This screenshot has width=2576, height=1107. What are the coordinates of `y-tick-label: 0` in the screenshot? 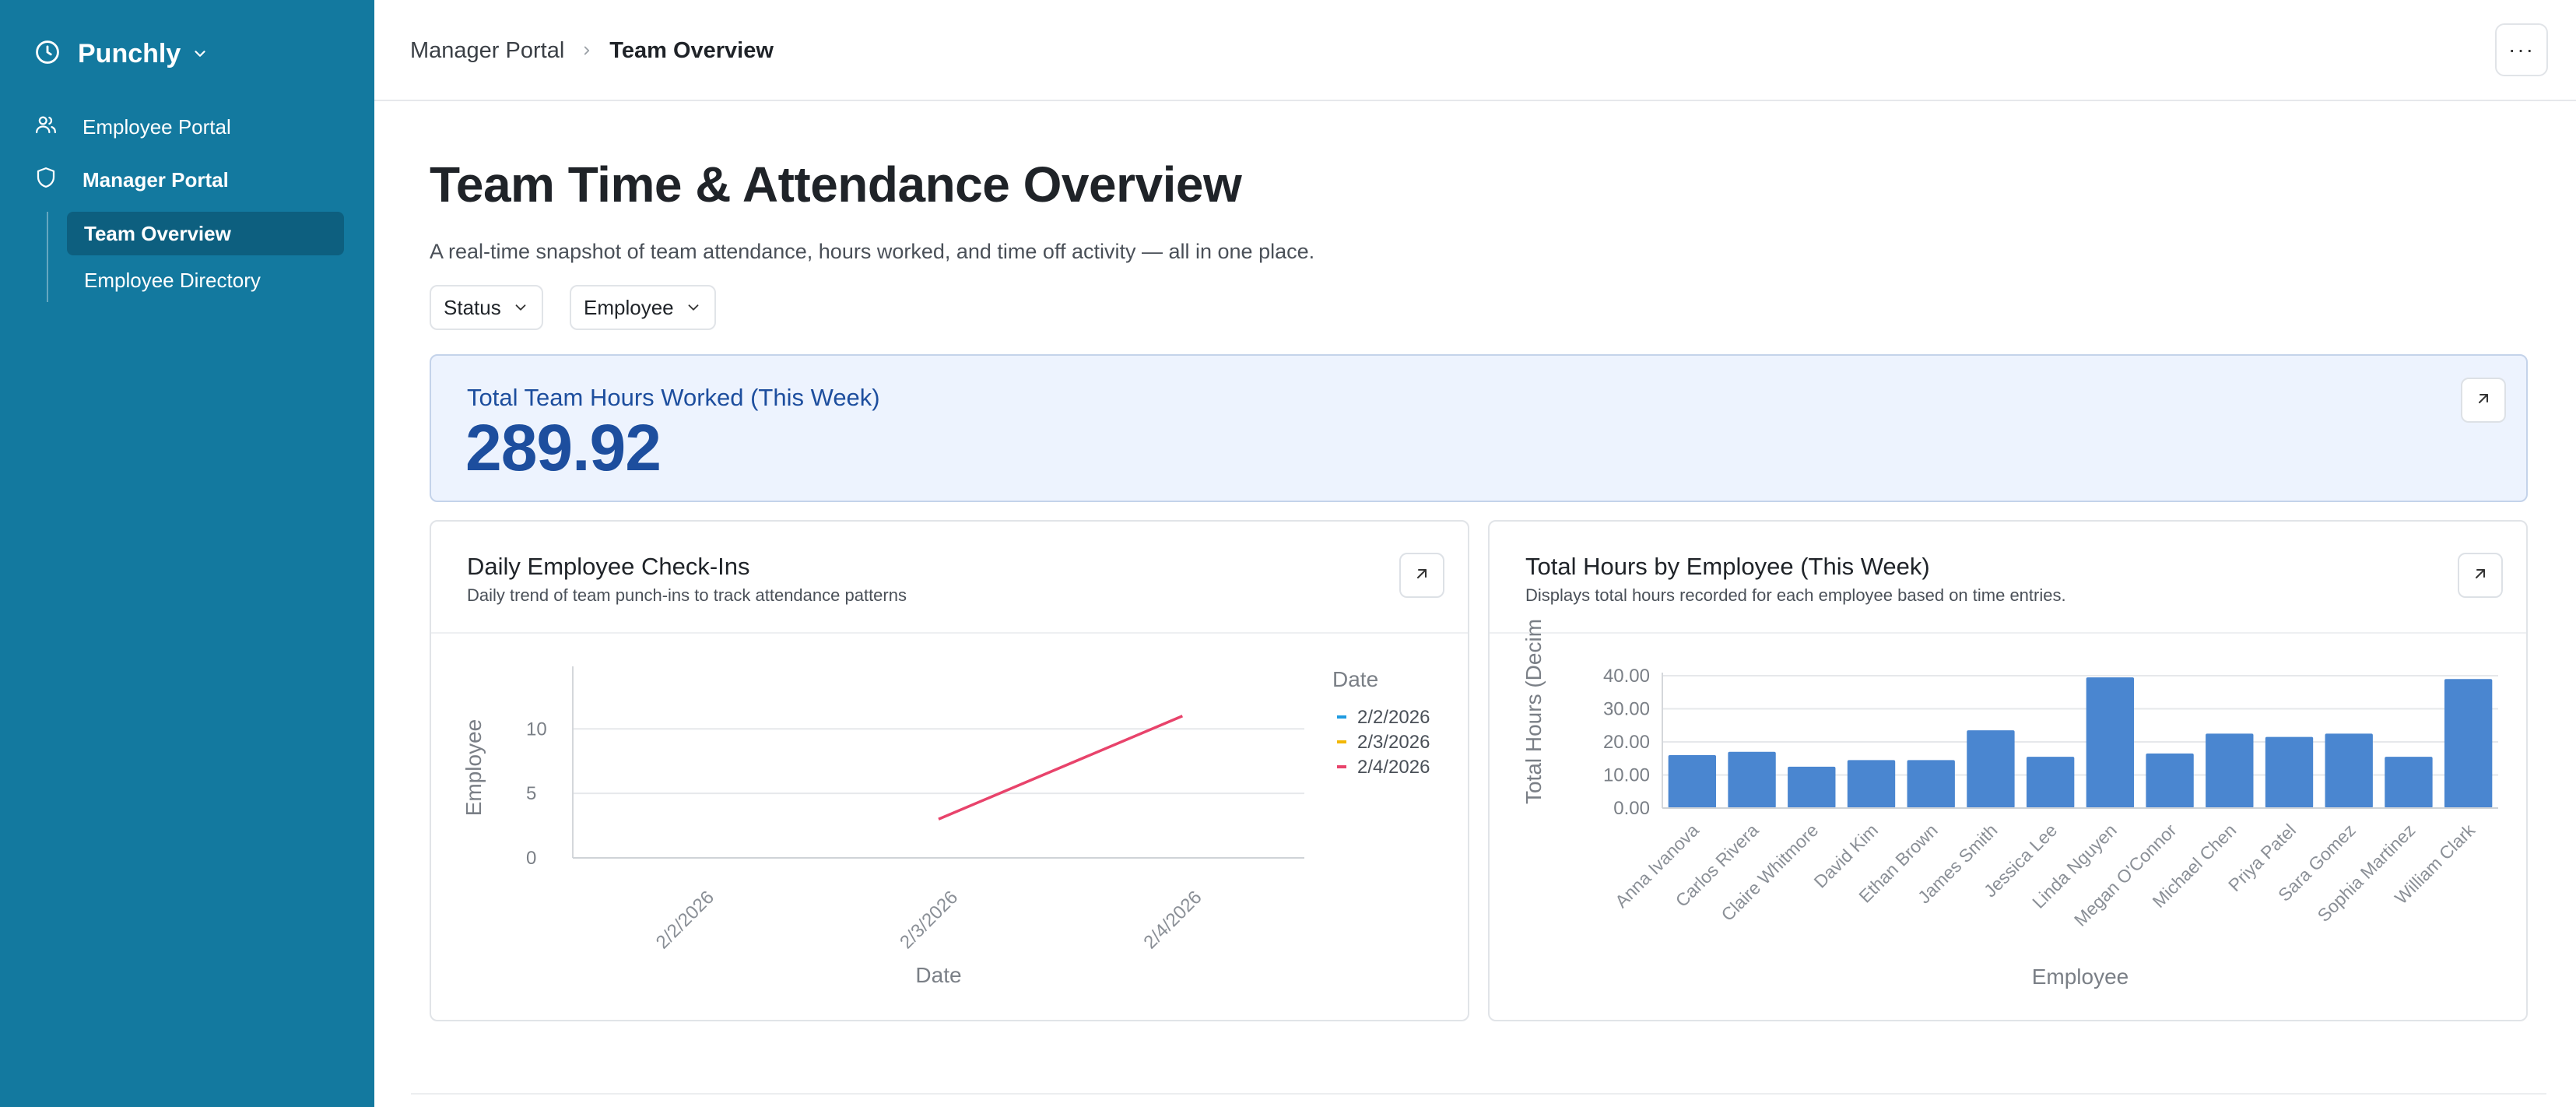 It's located at (531, 859).